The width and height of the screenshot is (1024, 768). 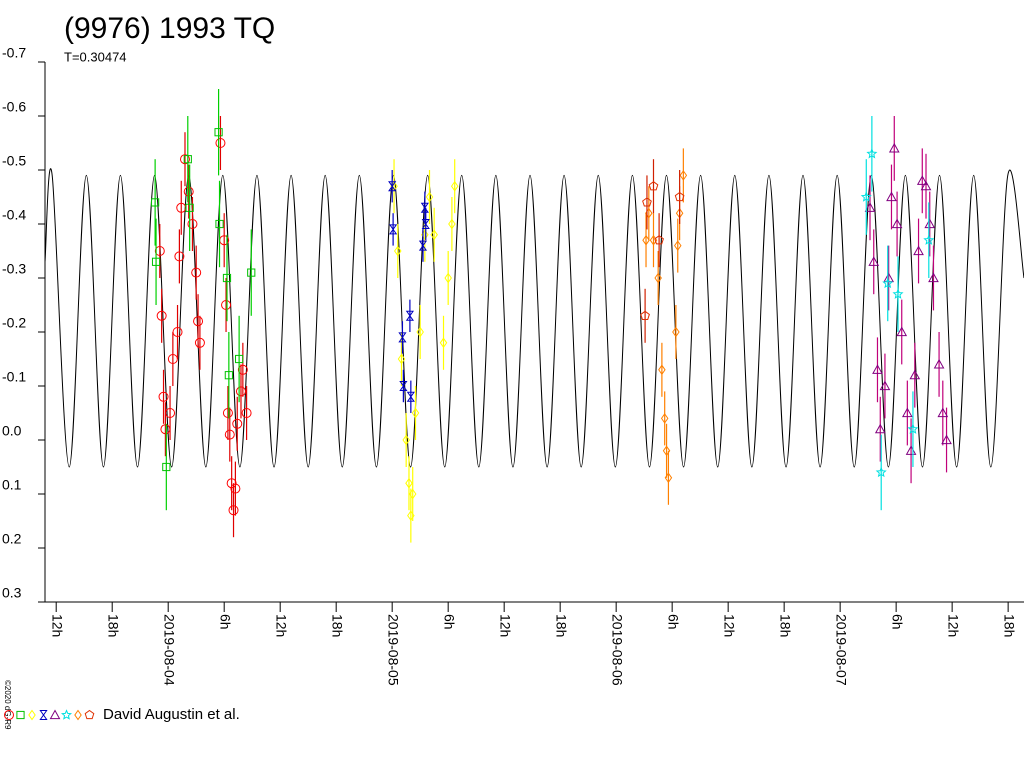 I want to click on chart-subtitle: T=0.30474, so click(x=95, y=56).